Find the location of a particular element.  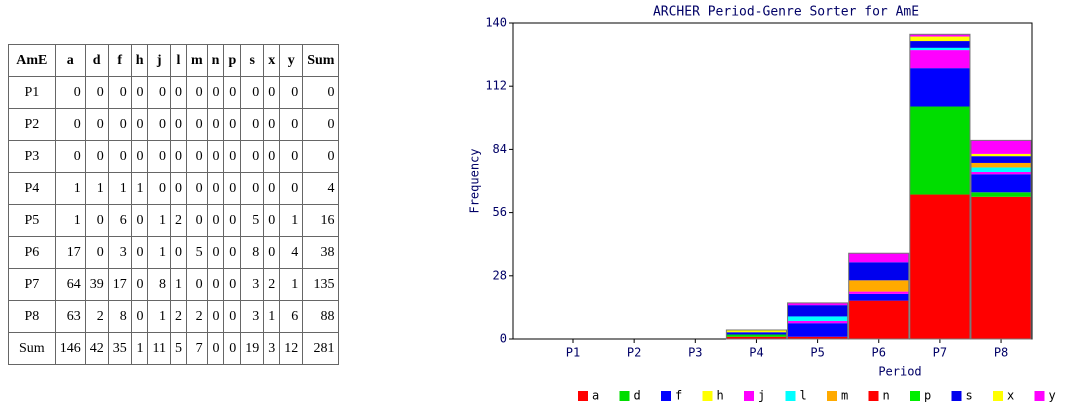

y-axis-label: Frequency is located at coordinates (475, 180).